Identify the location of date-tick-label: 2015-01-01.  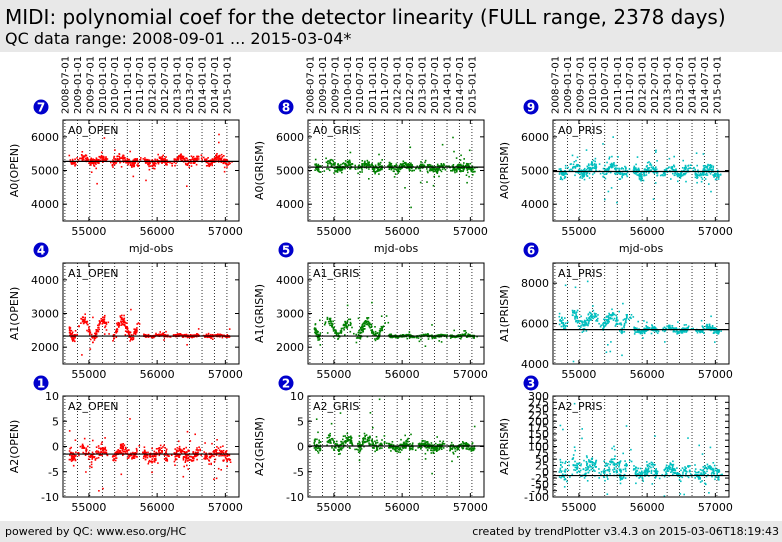
(717, 85).